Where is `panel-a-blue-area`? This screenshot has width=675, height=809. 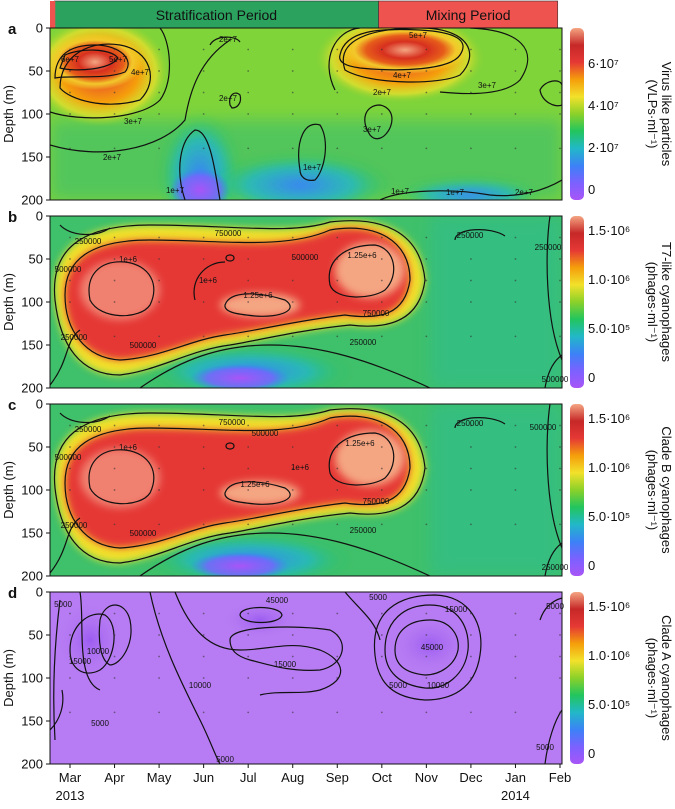
panel-a-blue-area is located at coordinates (300, 177).